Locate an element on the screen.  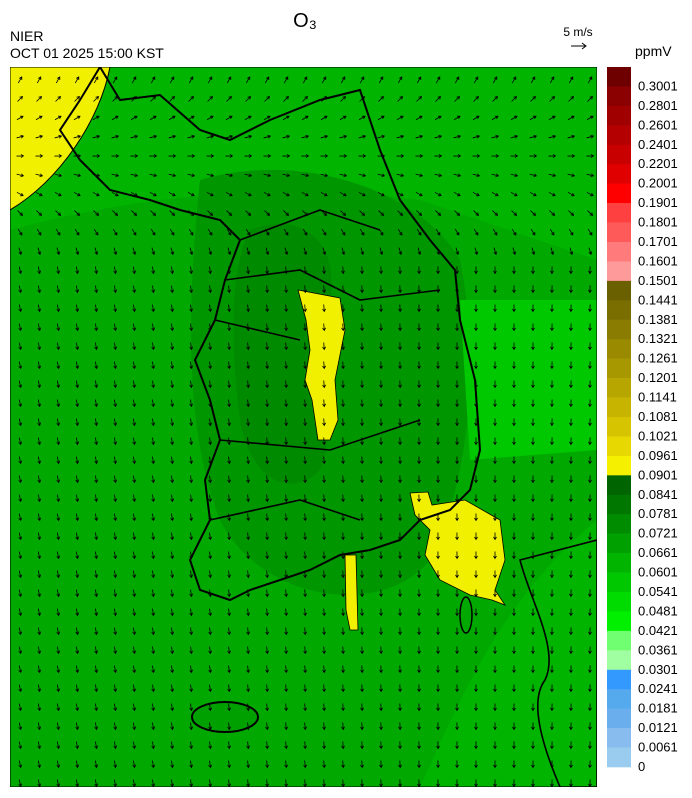
colorbar-label: 0.1381 is located at coordinates (658, 319).